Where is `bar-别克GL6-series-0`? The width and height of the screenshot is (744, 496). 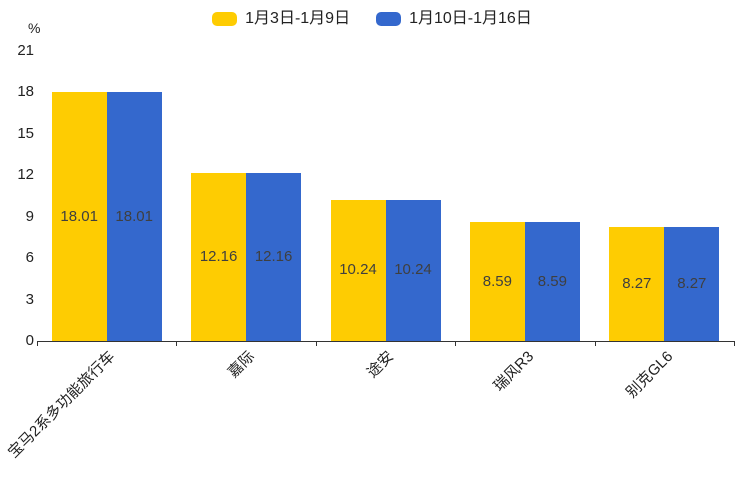 bar-别克GL6-series-0 is located at coordinates (637, 283).